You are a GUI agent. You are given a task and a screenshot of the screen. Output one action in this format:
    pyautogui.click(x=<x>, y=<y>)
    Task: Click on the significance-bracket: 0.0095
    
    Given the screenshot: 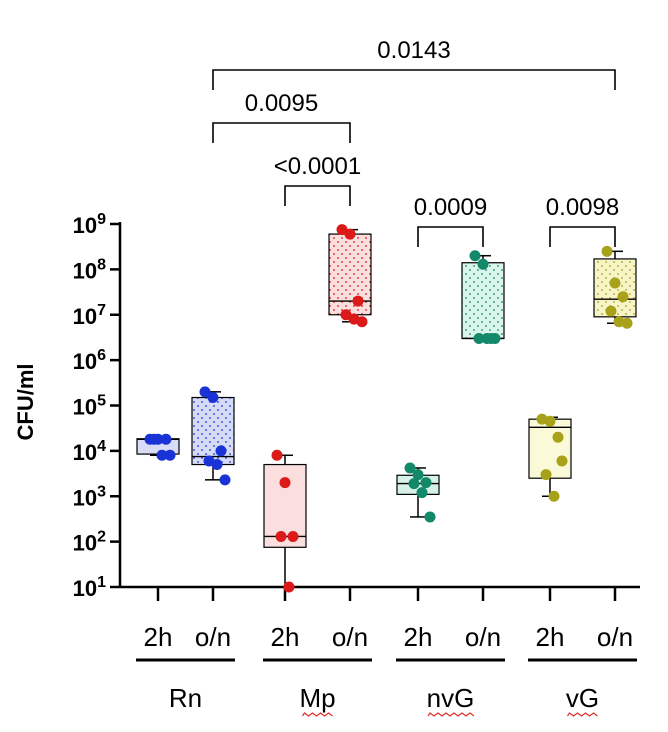 What is the action you would take?
    pyautogui.click(x=281, y=116)
    